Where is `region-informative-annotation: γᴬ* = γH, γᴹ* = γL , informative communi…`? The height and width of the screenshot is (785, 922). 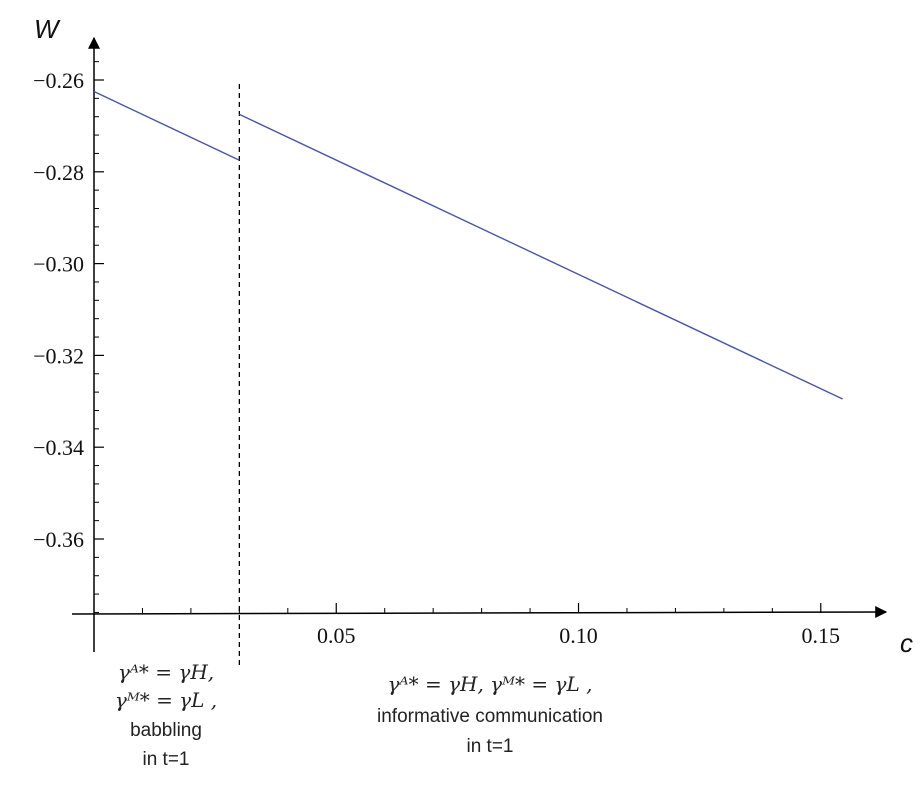 region-informative-annotation: γᴬ* = γH, γᴹ* = γL , informative communi… is located at coordinates (490, 714).